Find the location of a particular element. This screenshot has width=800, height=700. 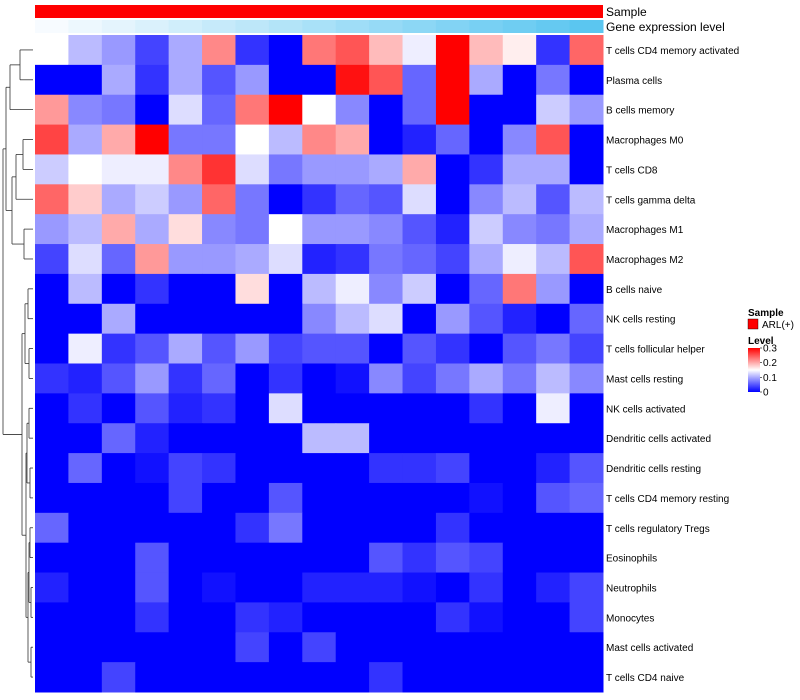

expression-track-label: Gene expression level is located at coordinates (665, 27).